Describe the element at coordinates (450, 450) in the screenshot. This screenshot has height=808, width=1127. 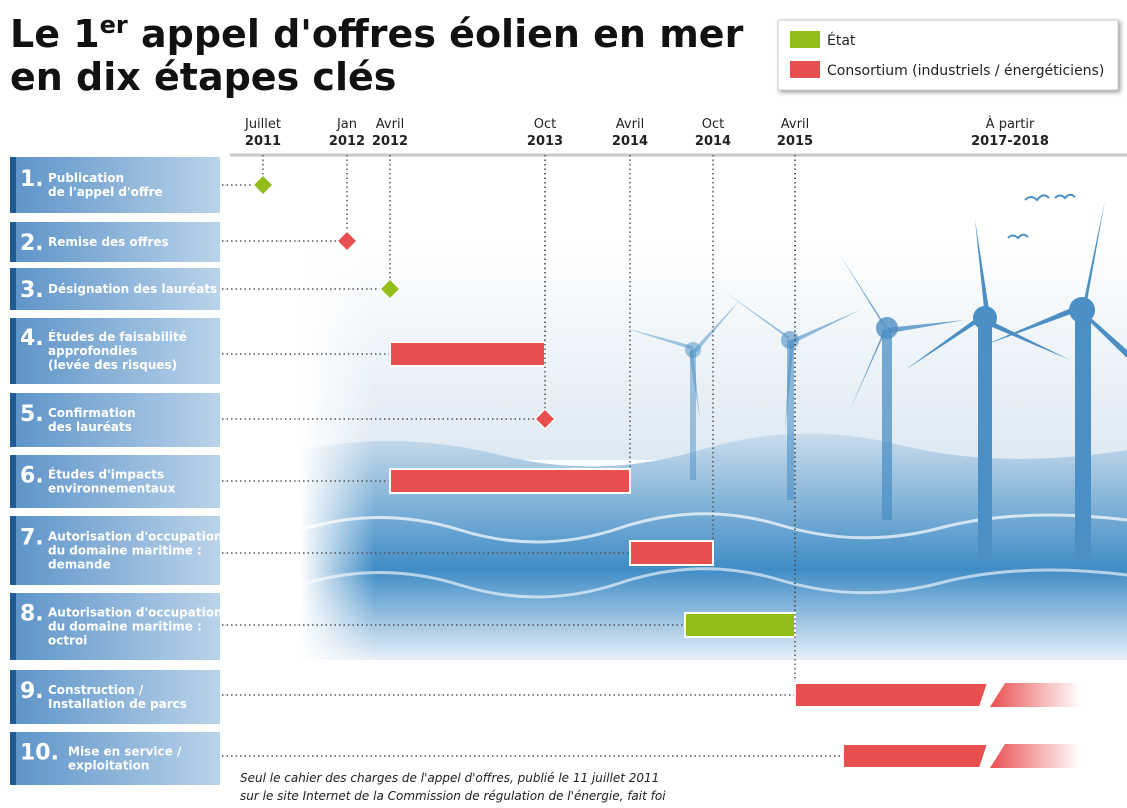
I see `fade` at that location.